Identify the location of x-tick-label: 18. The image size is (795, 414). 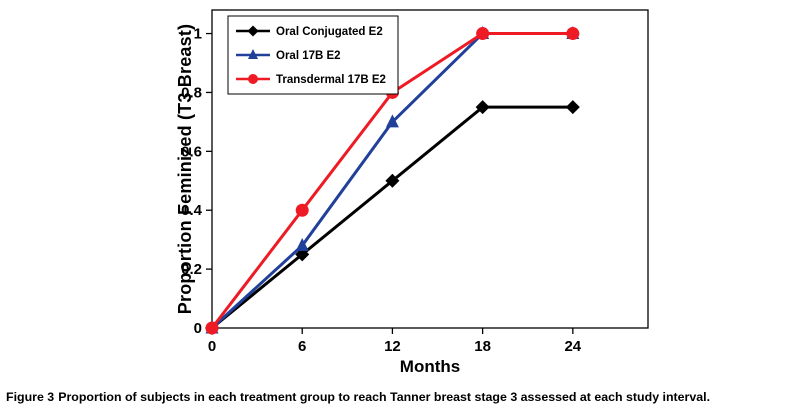
(482, 345).